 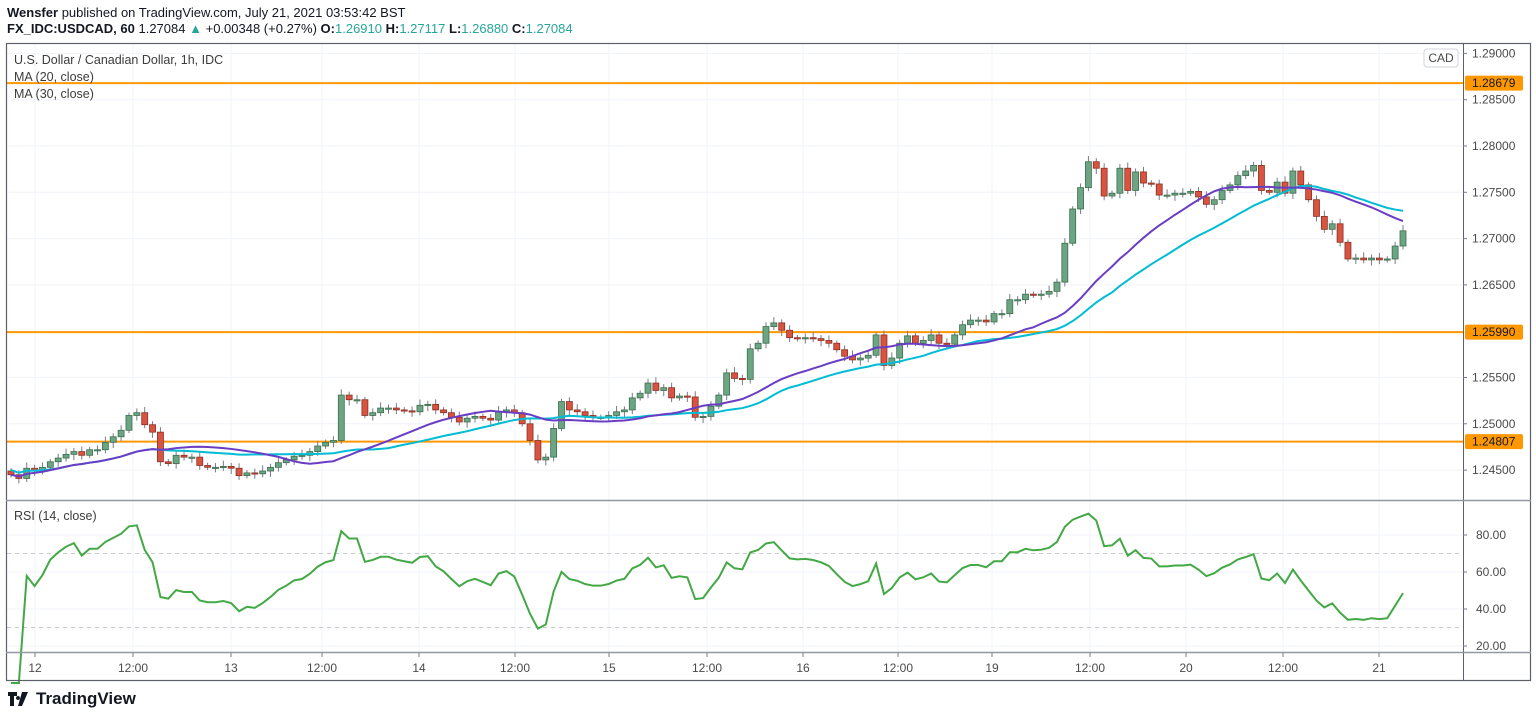 I want to click on price-tag-label: 1.24807, so click(x=1494, y=442).